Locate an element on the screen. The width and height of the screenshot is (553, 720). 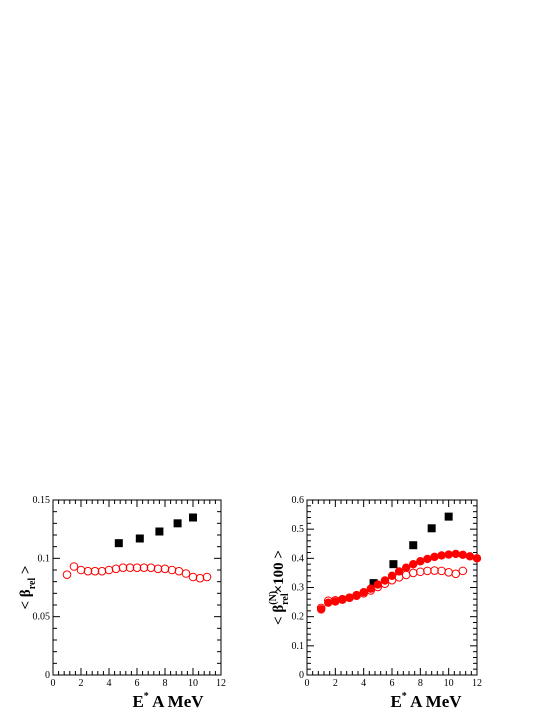
chart-panel-1: 0 2 4 6 8 10 12 0 0.05 0.1 0.15 E* A MeV < βrel > is located at coordinates (122, 603).